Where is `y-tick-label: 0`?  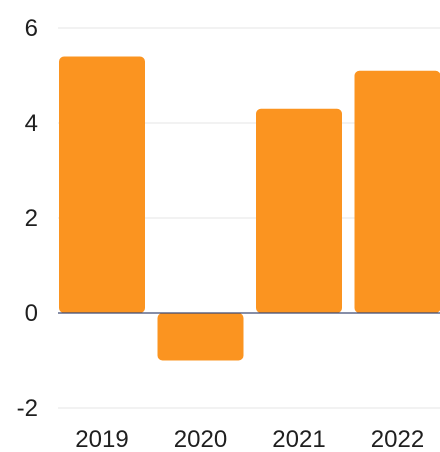 y-tick-label: 0 is located at coordinates (31, 313).